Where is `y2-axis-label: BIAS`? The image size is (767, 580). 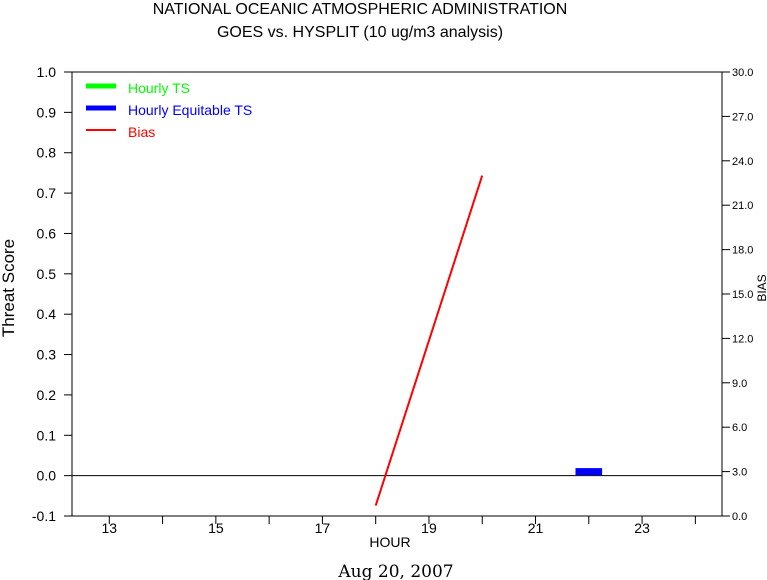
y2-axis-label: BIAS is located at coordinates (761, 287).